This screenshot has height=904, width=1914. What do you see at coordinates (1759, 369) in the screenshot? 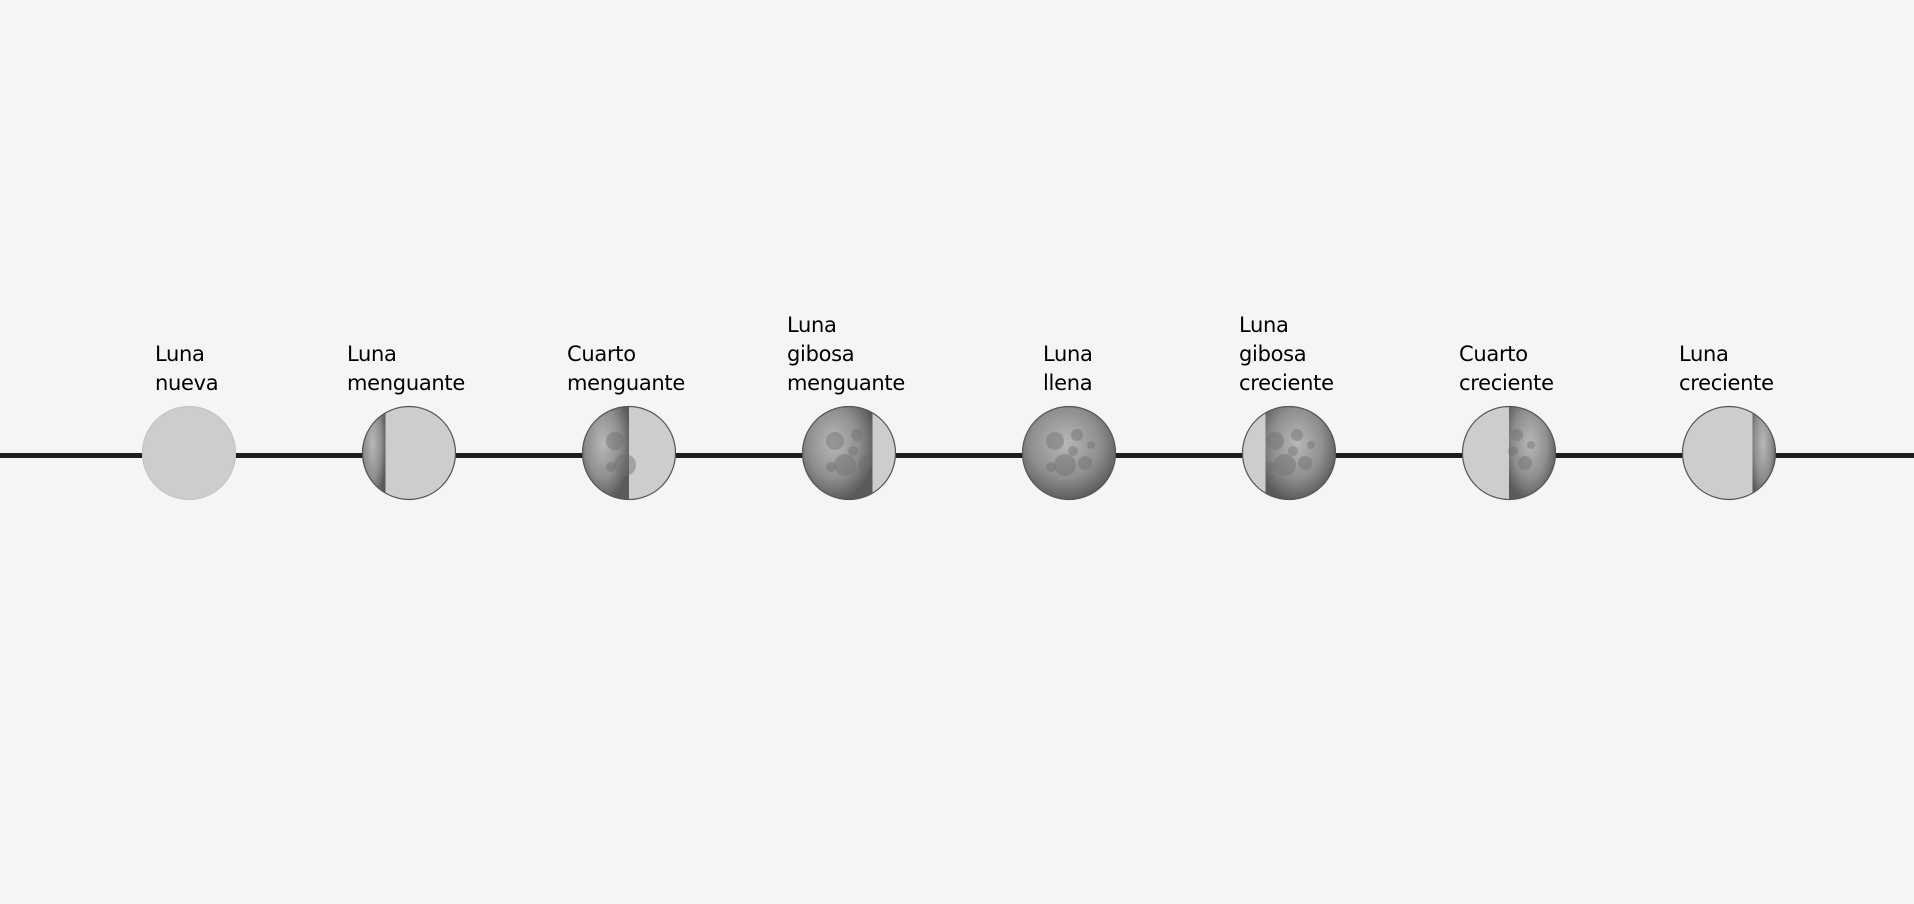
I see `phase-label: Luna creciente` at bounding box center [1759, 369].